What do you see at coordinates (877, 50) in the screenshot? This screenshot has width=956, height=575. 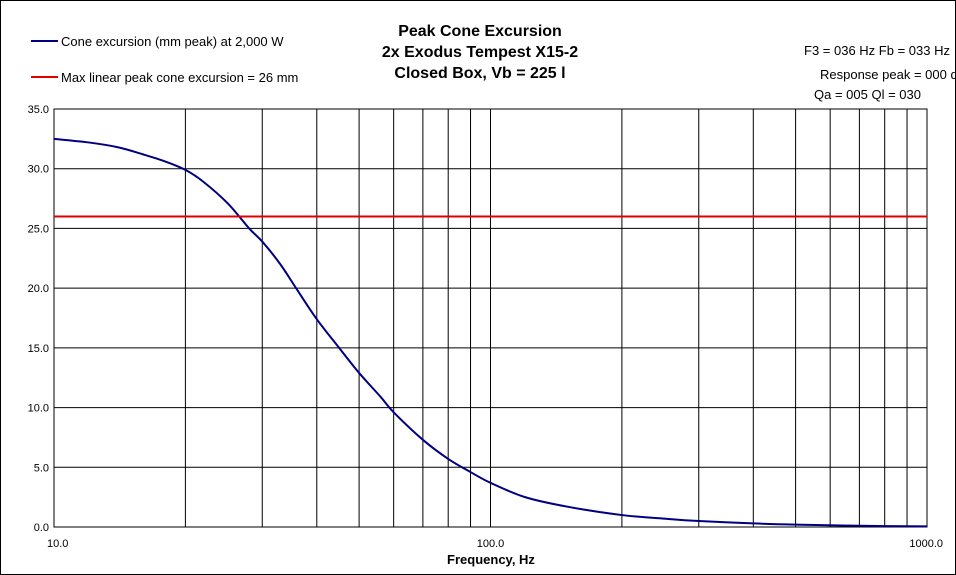 I see `annotation-f3-fb: F3 = 036 Hz Fb = 033 Hz` at bounding box center [877, 50].